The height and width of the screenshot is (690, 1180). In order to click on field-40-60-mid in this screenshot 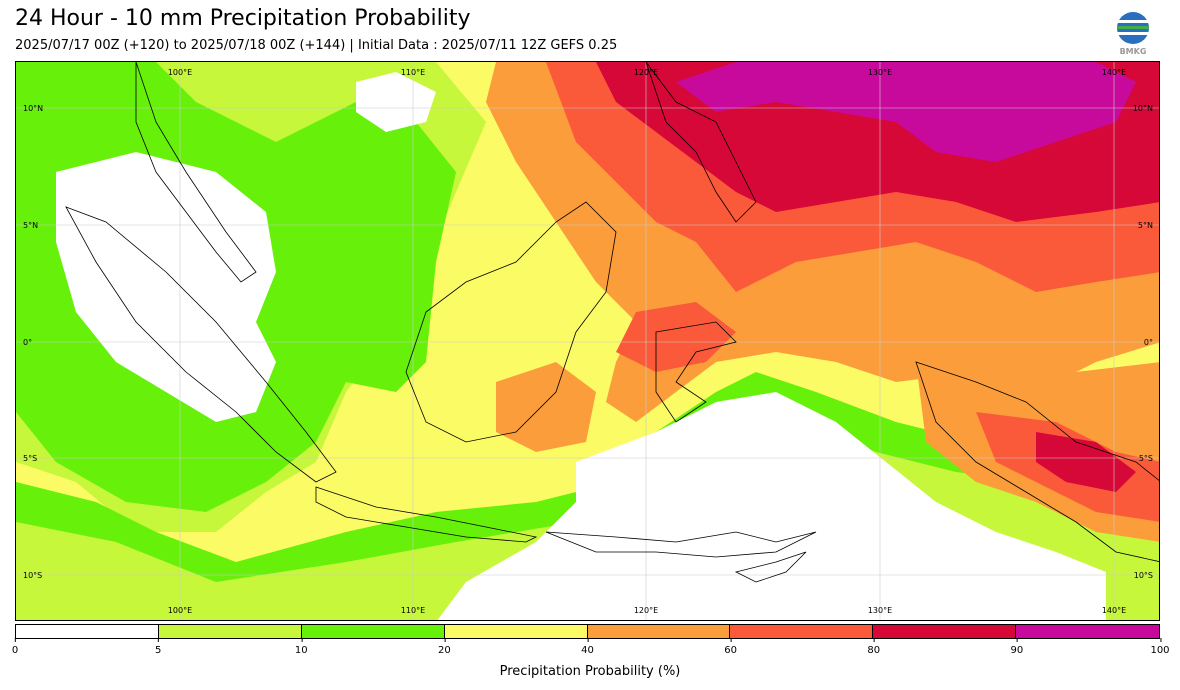, I will do `click(546, 407)`.